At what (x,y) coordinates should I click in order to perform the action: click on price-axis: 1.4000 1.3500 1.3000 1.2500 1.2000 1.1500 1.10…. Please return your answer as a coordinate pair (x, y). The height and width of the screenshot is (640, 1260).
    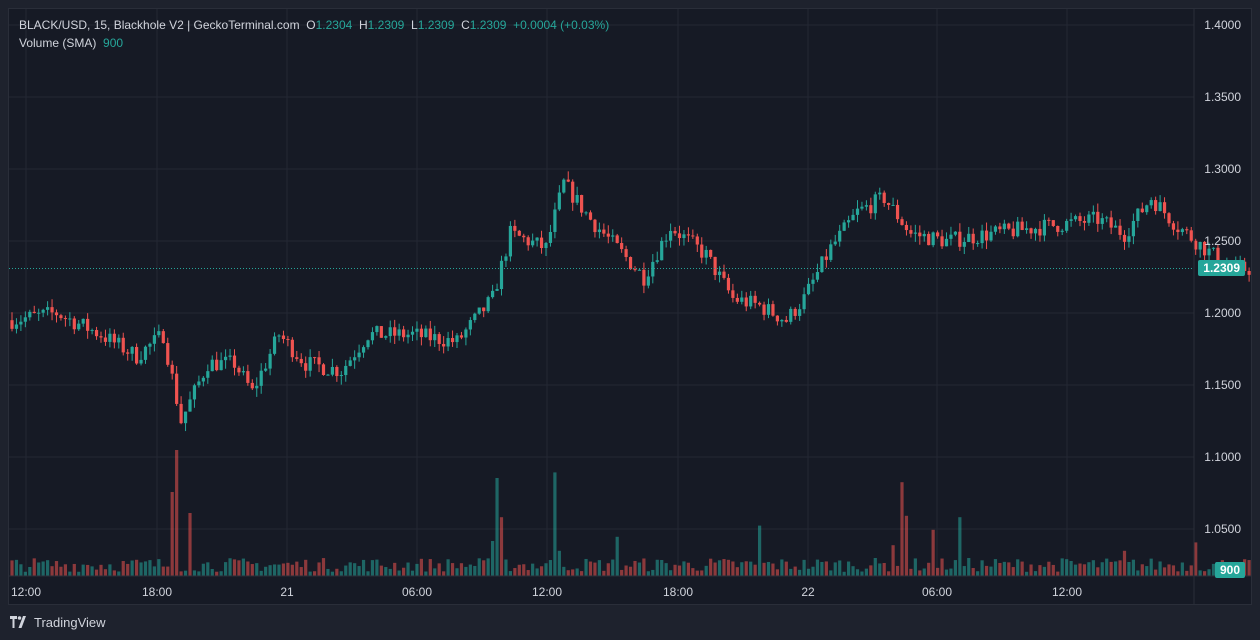
    Looking at the image, I should click on (1222, 277).